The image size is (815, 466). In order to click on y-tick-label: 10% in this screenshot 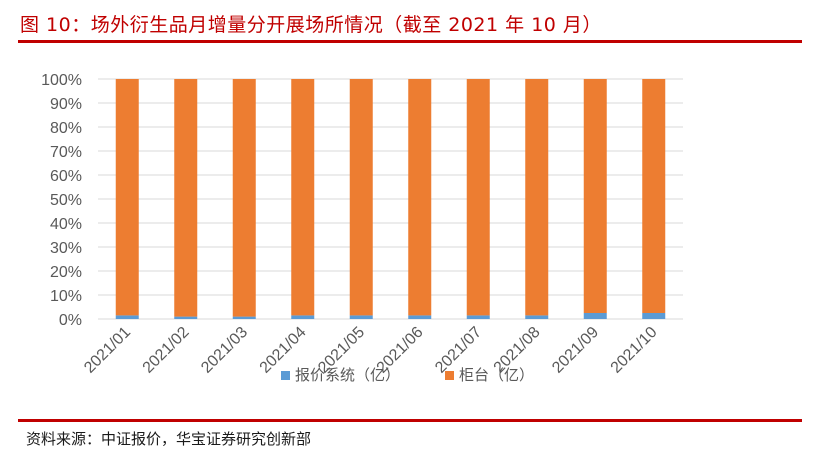, I will do `click(66, 296)`.